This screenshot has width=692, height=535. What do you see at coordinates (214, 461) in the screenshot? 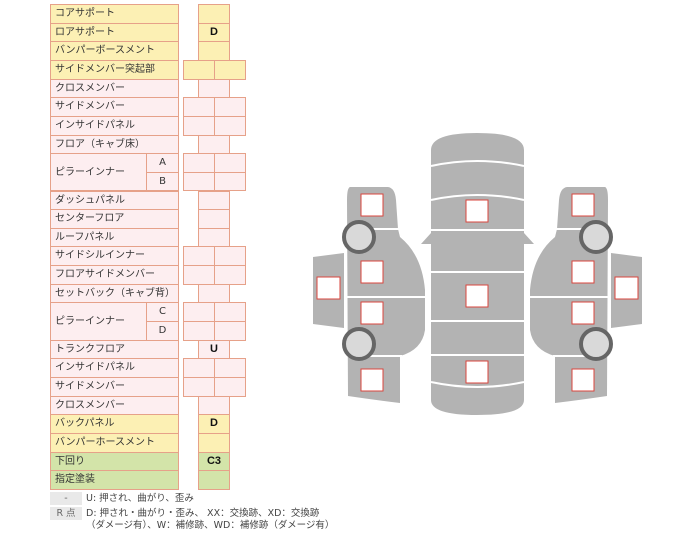
I see `value-cell: C3` at bounding box center [214, 461].